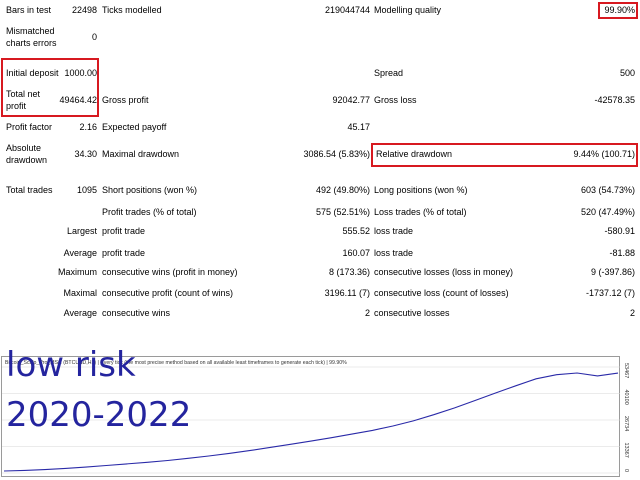 This screenshot has width=640, height=480. Describe the element at coordinates (619, 231) in the screenshot. I see `largest-loss-value: -580.91` at that location.